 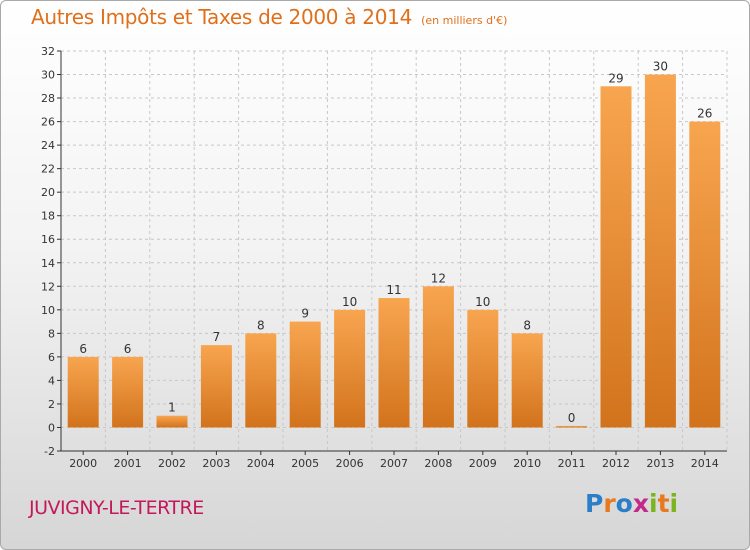 I want to click on y-tick-label: -2, so click(x=49, y=451).